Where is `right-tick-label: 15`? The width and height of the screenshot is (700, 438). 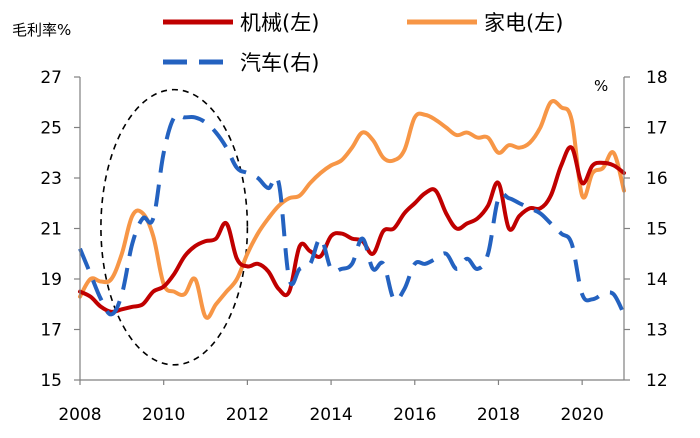 right-tick-label: 15 is located at coordinates (657, 230).